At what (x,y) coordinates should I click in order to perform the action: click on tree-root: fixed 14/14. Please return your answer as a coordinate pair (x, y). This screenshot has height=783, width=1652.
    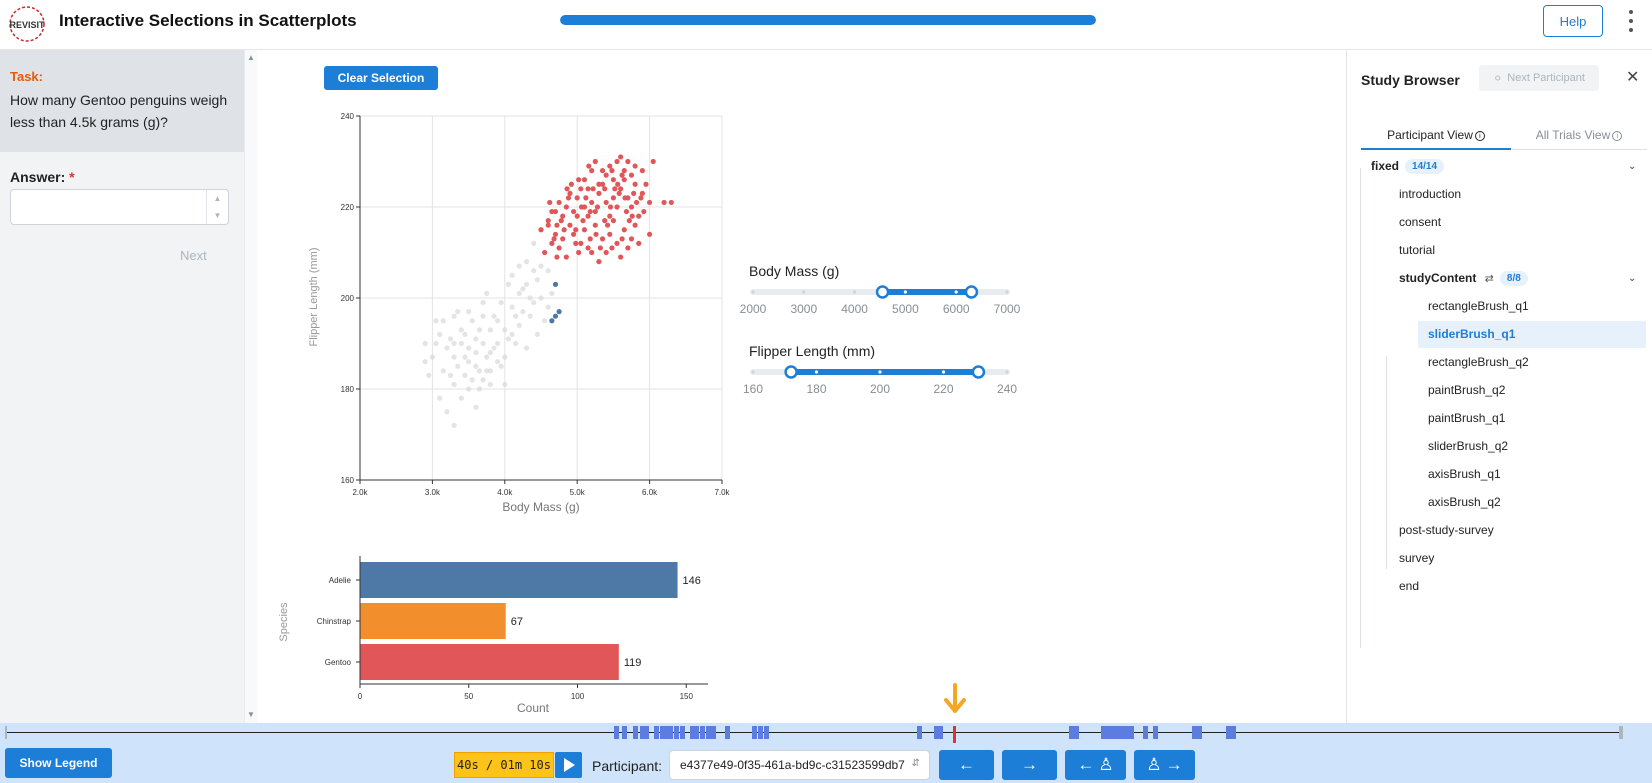
    Looking at the image, I should click on (1408, 166).